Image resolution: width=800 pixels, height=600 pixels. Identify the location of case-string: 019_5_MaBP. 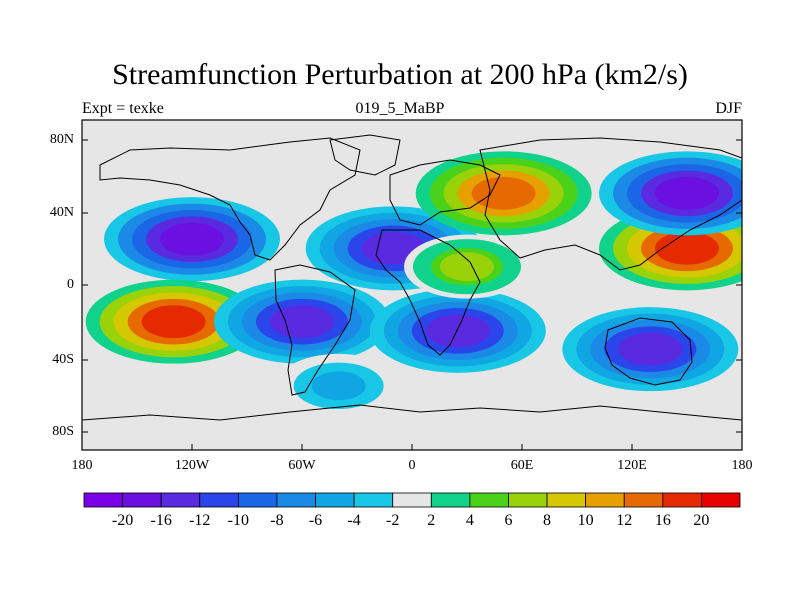
(400, 108).